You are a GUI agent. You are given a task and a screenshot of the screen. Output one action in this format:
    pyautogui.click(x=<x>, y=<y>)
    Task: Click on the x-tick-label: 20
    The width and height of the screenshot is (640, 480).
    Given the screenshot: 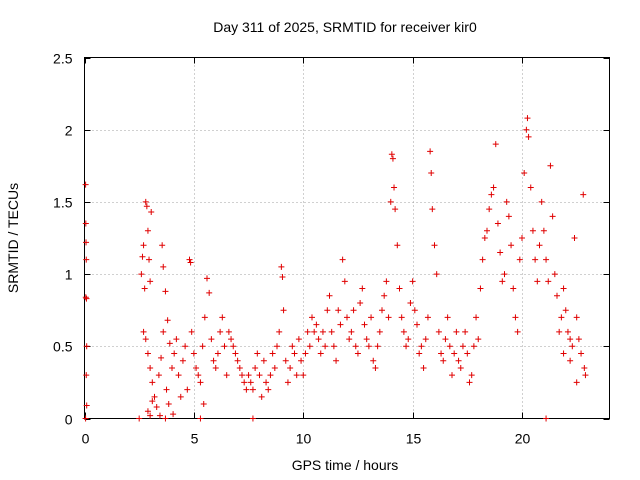 What is the action you would take?
    pyautogui.click(x=523, y=439)
    